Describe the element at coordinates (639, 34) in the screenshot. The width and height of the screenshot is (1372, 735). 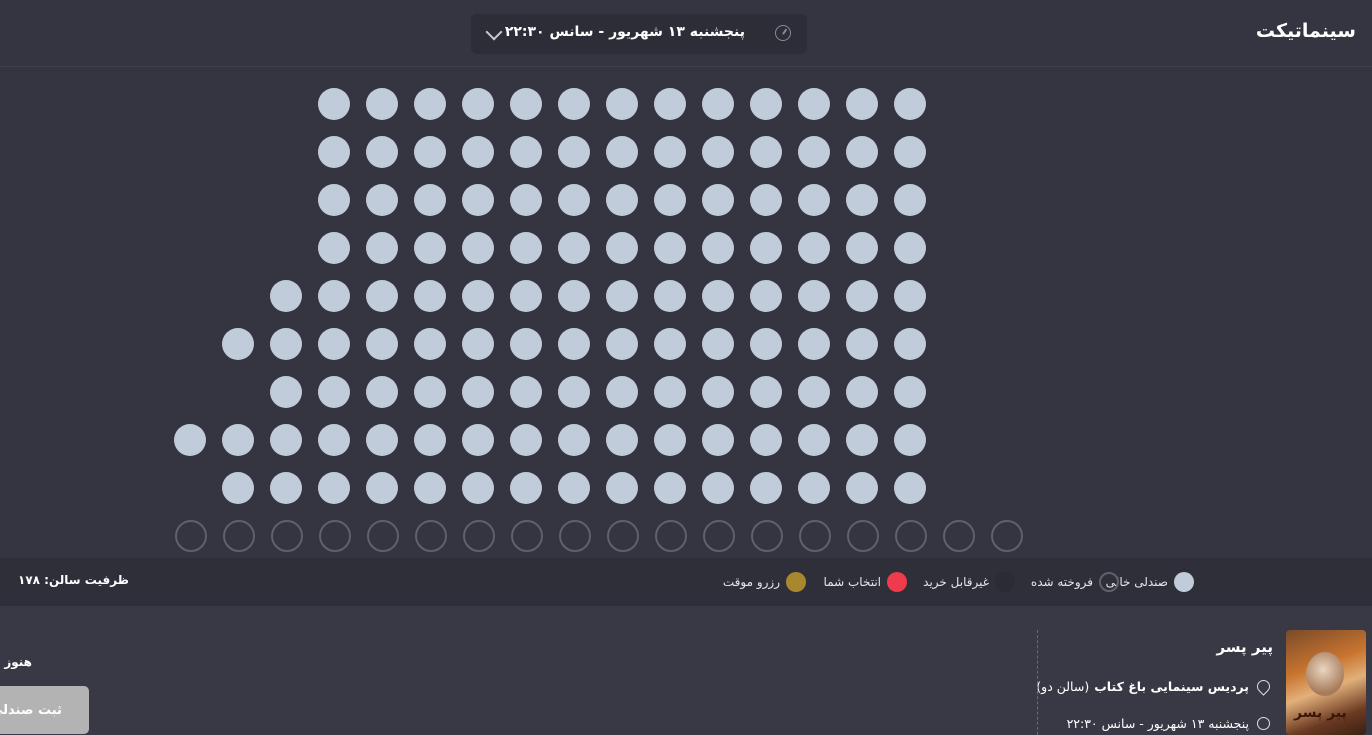
I see `session-selector: پنجشنبه ۱۳ شهریور - سانس ۲۲:۳۰` at that location.